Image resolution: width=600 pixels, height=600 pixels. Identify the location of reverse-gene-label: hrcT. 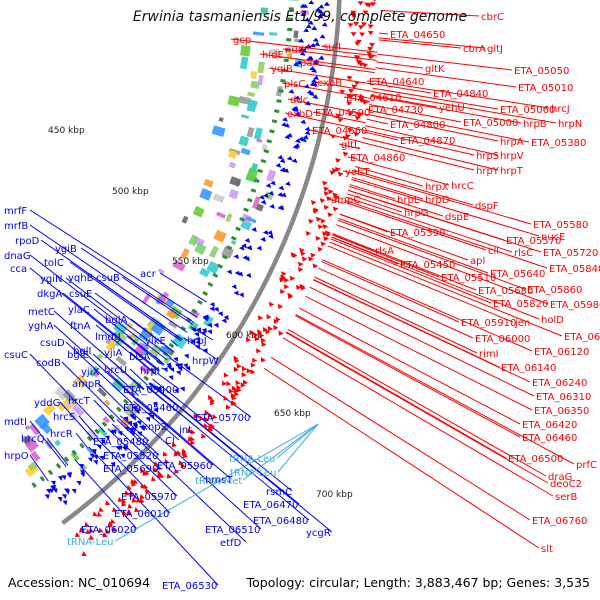
(79, 401).